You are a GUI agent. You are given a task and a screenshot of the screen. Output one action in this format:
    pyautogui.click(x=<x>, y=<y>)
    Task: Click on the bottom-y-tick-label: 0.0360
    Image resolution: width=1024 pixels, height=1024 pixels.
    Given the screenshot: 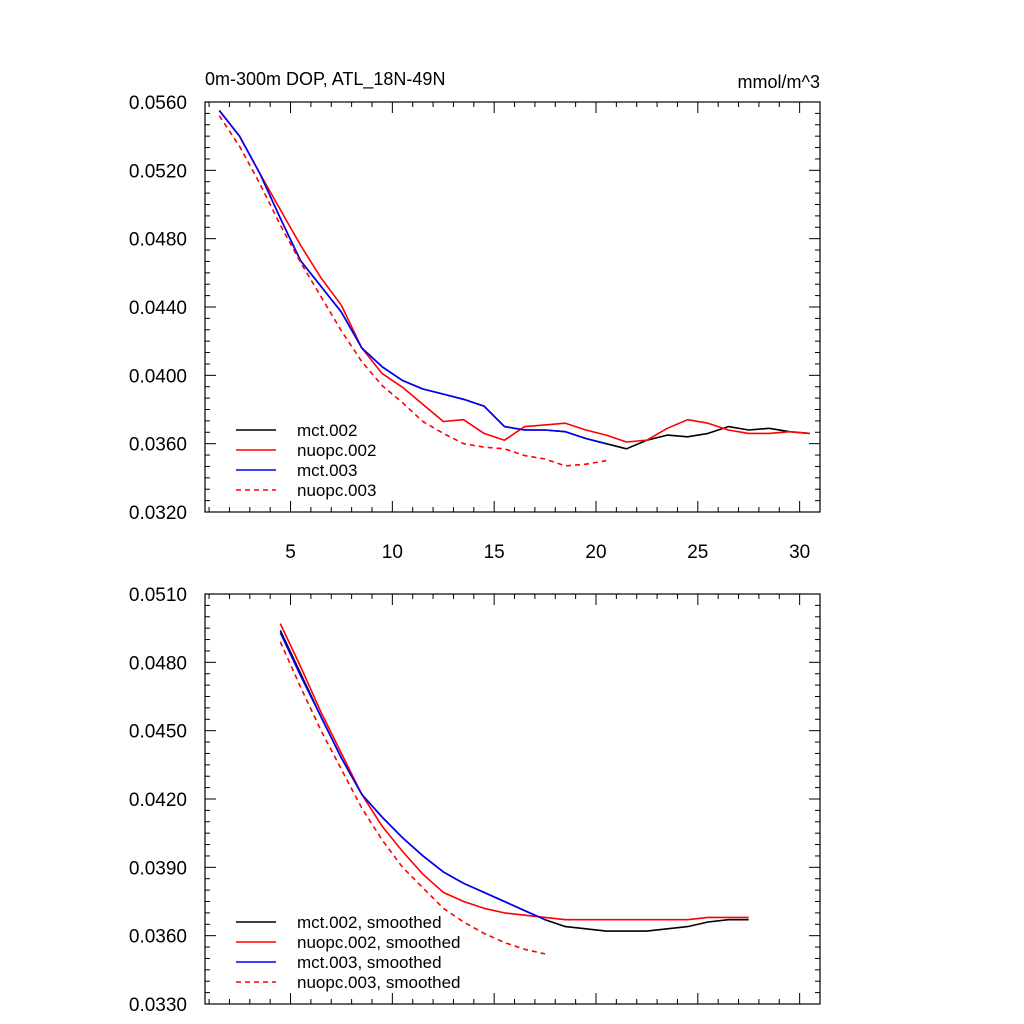 What is the action you would take?
    pyautogui.click(x=158, y=937)
    